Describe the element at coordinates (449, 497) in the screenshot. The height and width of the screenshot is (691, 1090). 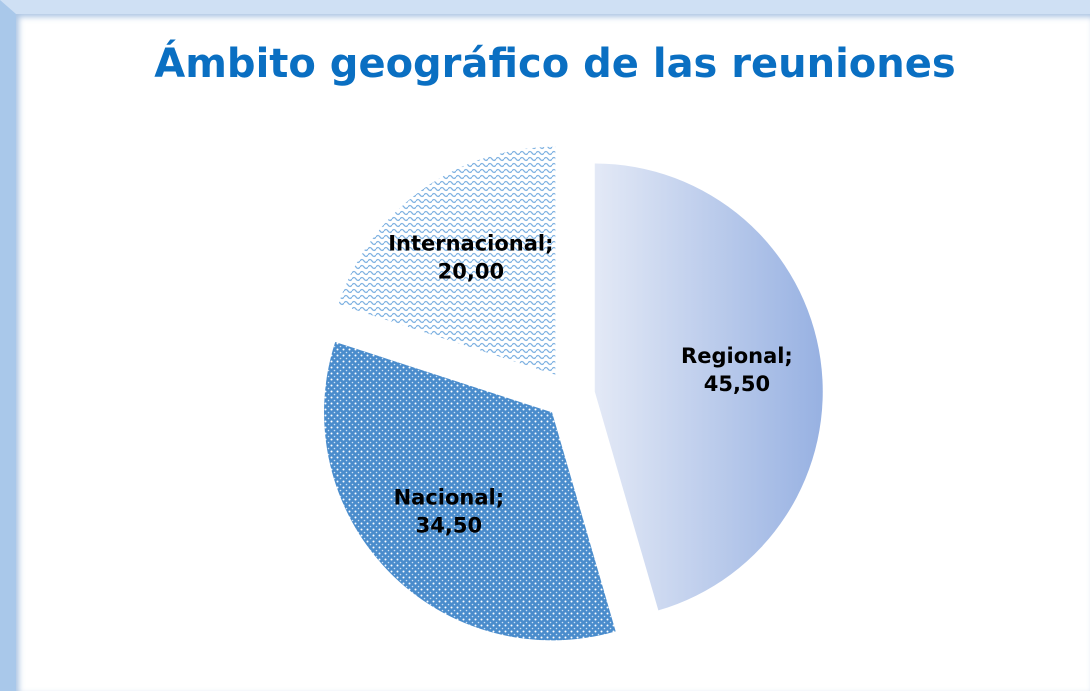
I see `slice-category-label: Nacional;` at that location.